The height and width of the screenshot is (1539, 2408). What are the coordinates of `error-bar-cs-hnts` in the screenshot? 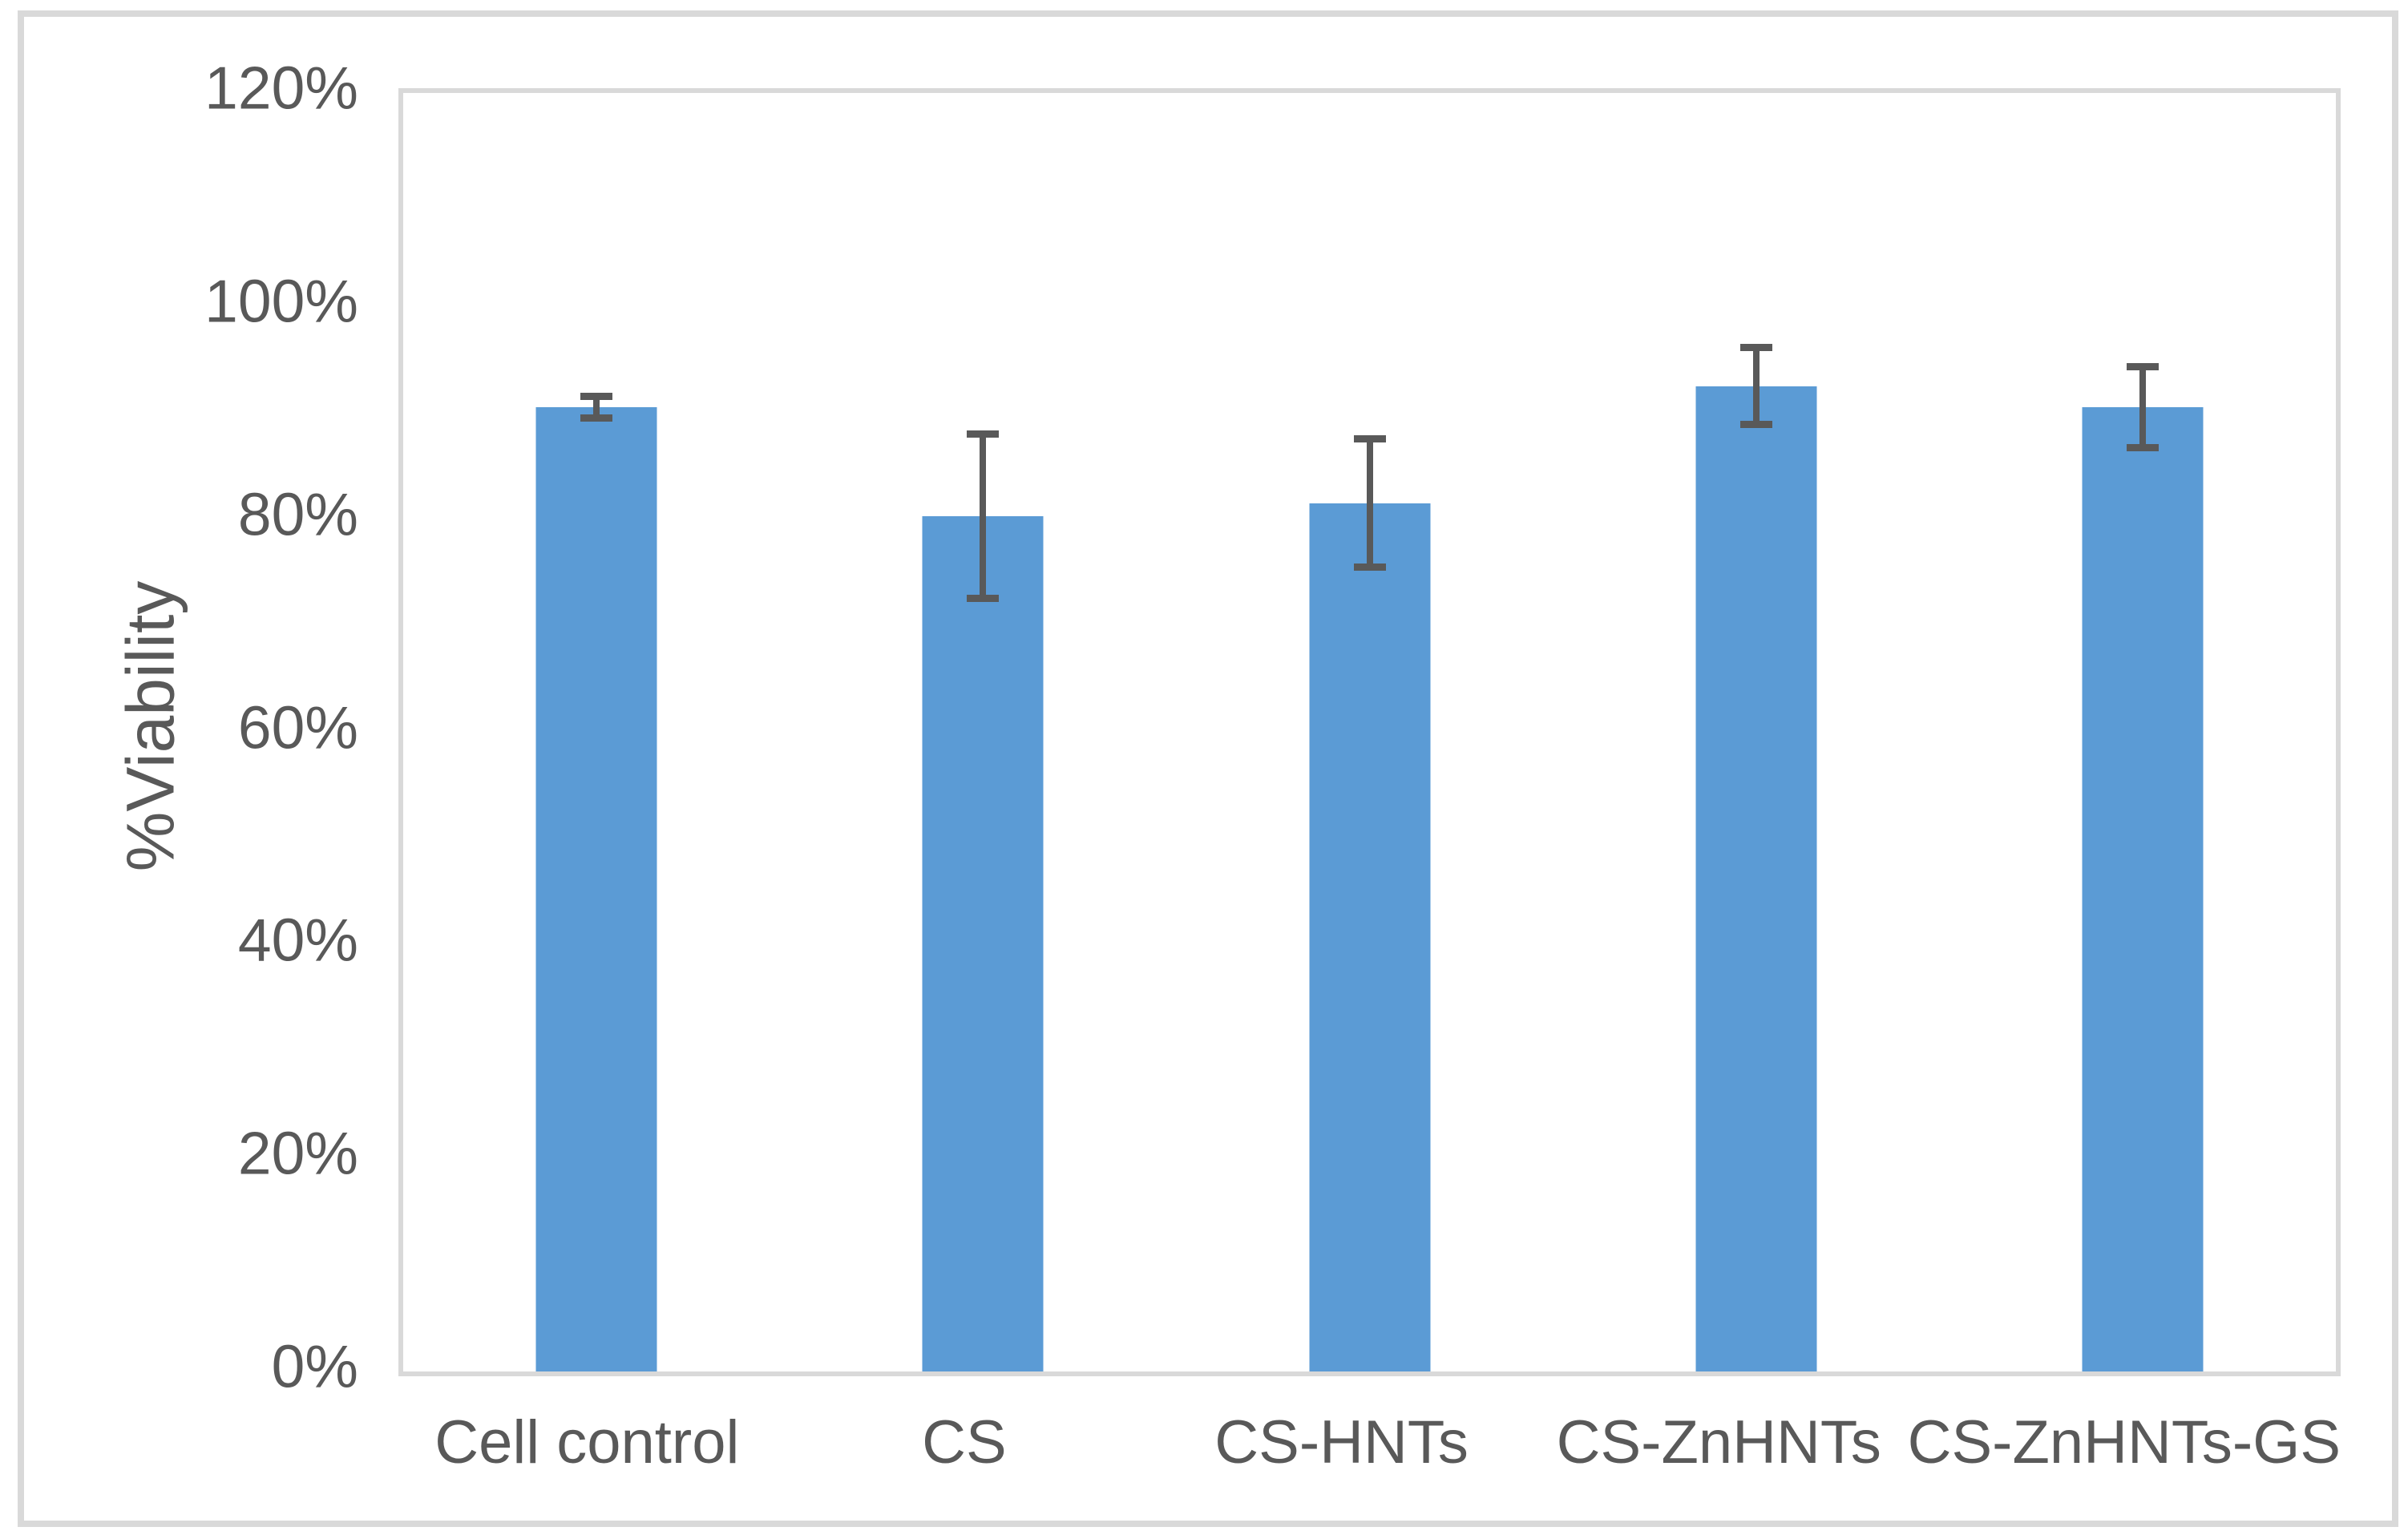 It's located at (1369, 732).